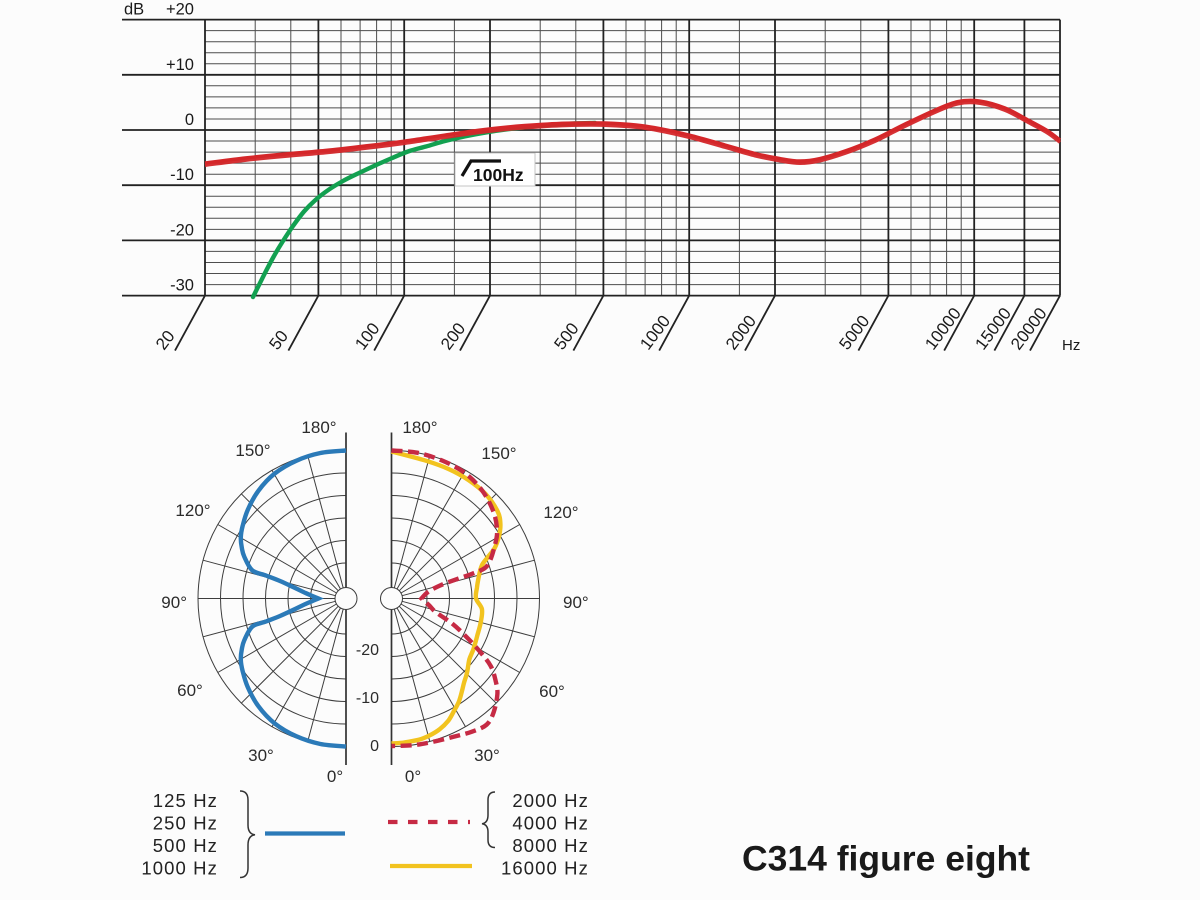 Image resolution: width=1200 pixels, height=900 pixels. What do you see at coordinates (182, 286) in the screenshot?
I see `svg-text: -30` at bounding box center [182, 286].